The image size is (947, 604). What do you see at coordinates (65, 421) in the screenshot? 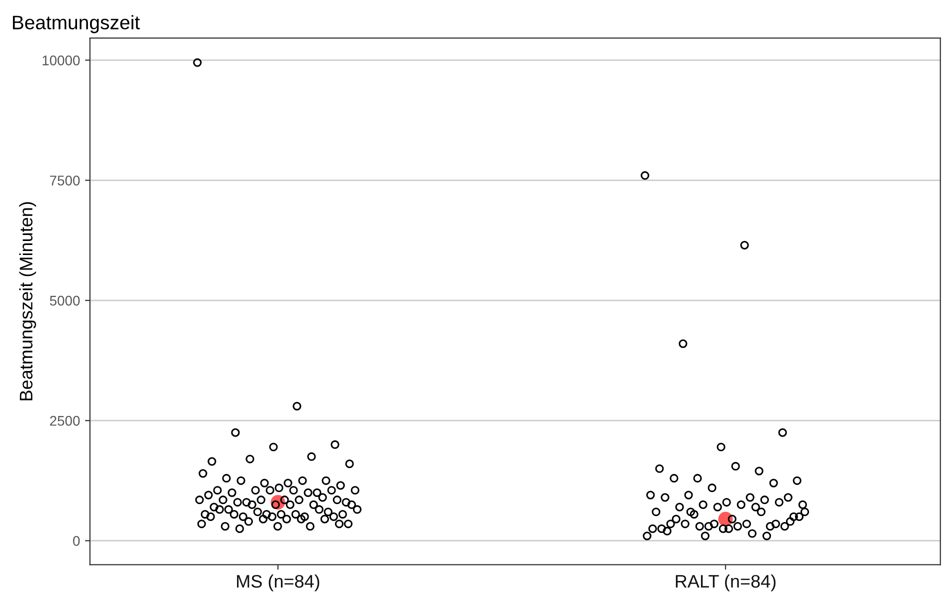
I see `y-tick-label: 2500` at bounding box center [65, 421].